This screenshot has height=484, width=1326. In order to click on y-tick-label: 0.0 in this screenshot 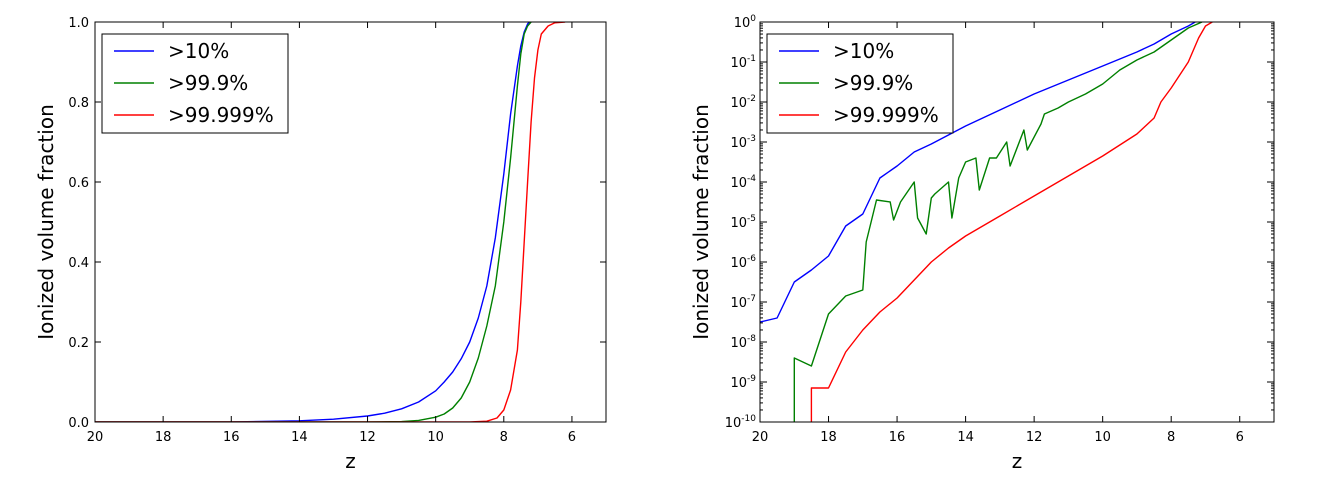, I will do `click(78, 423)`.